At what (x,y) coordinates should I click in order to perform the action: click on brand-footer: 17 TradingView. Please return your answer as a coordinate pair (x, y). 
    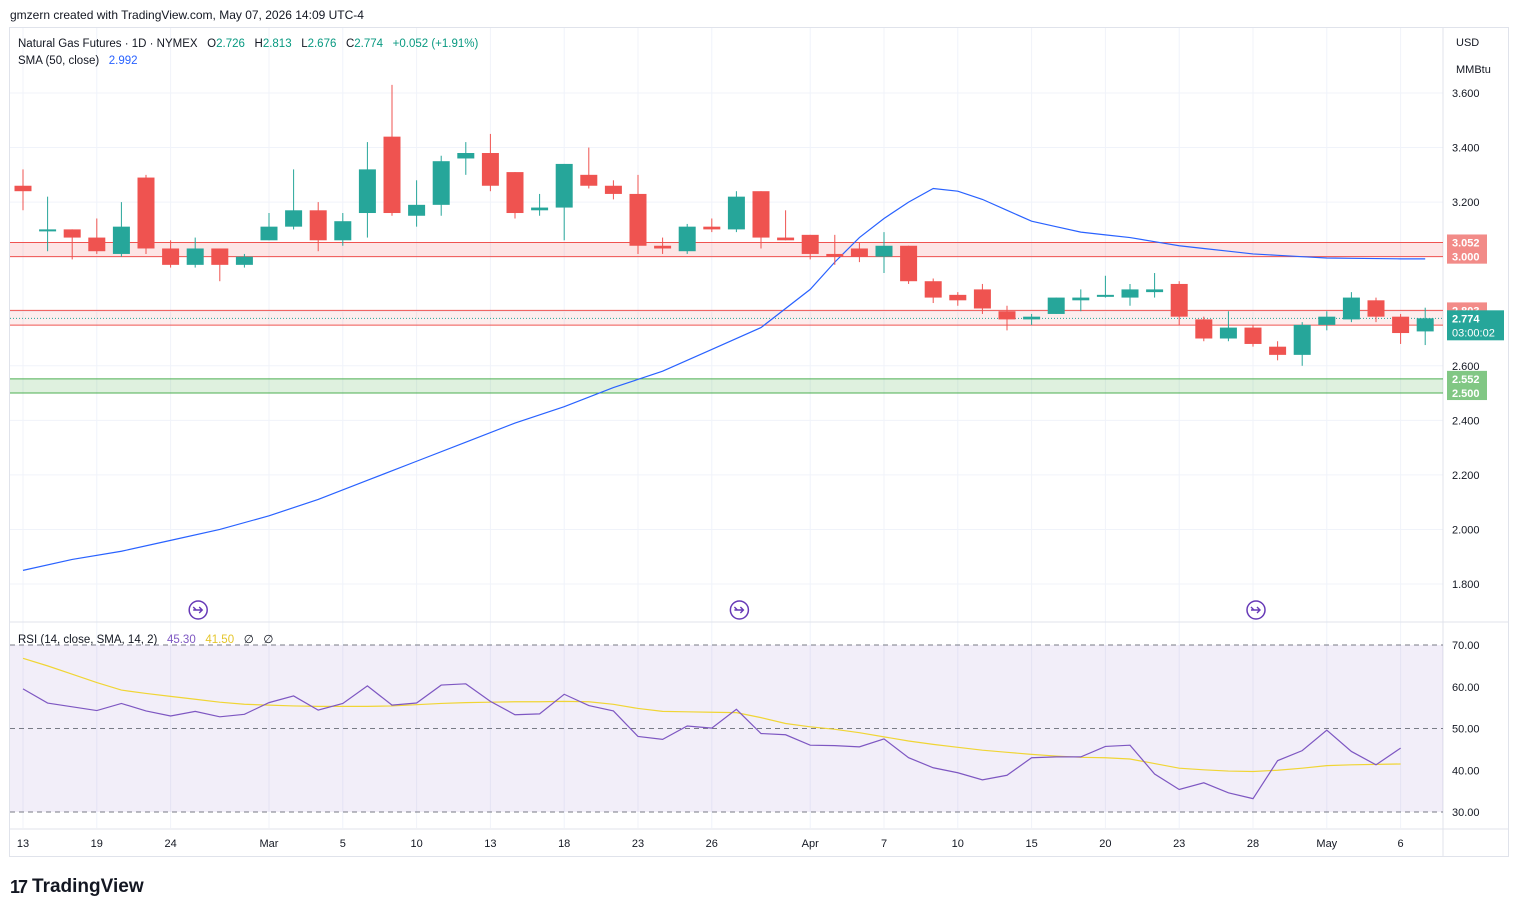
    Looking at the image, I should click on (77, 887).